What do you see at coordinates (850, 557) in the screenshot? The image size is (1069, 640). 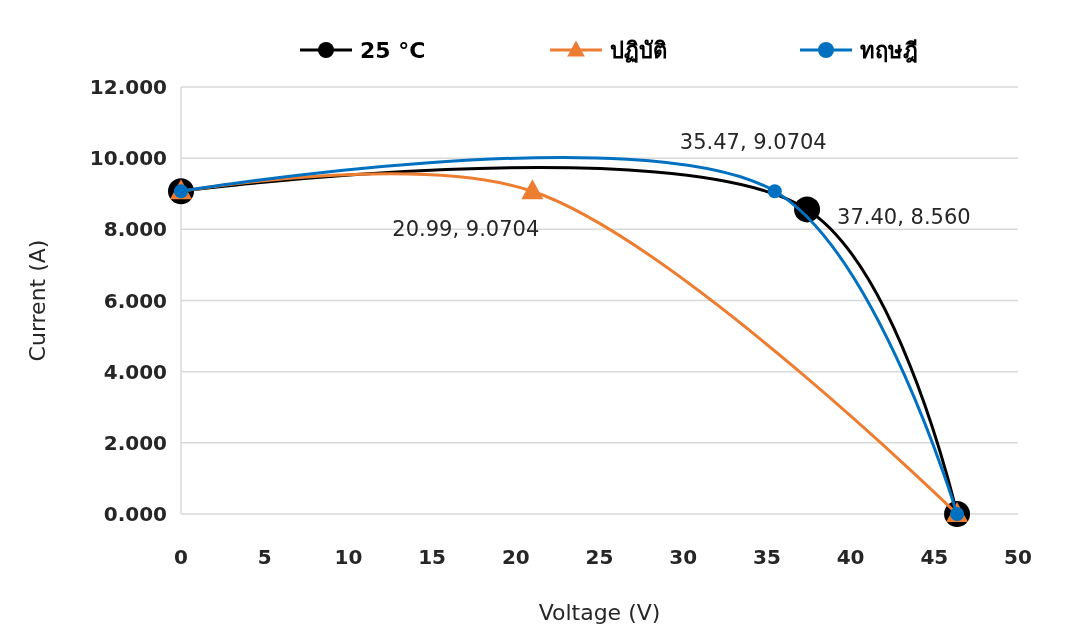 I see `x-tick-label: 40` at bounding box center [850, 557].